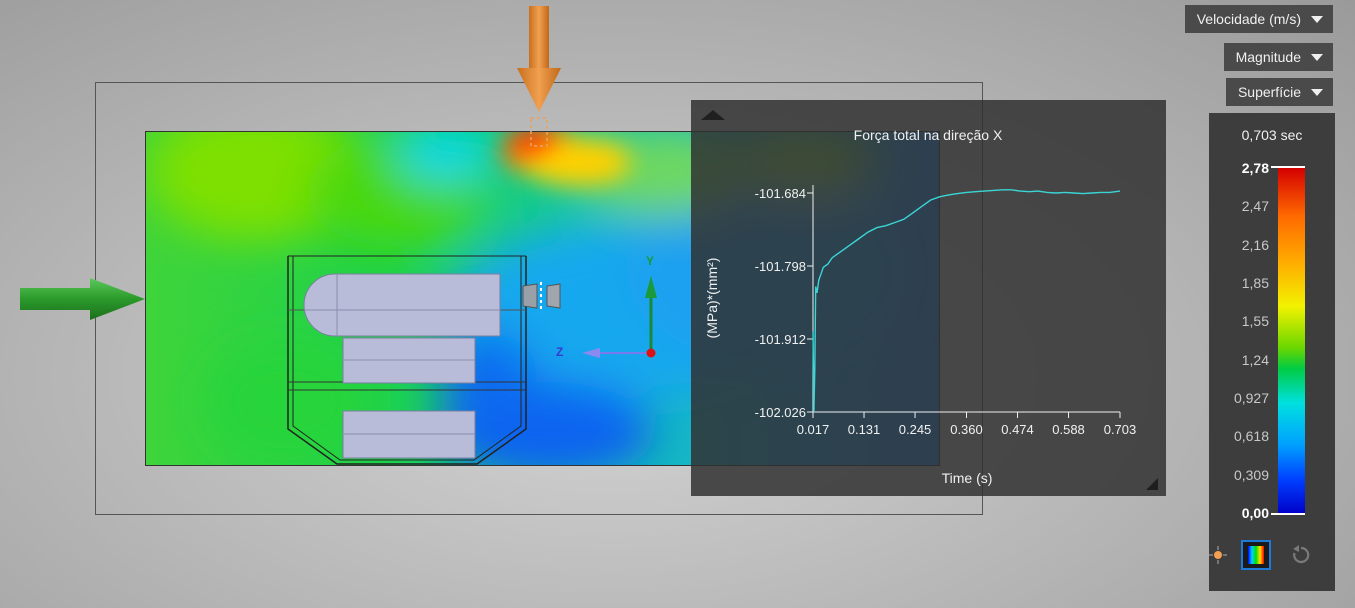  Describe the element at coordinates (1251, 436) in the screenshot. I see `legend-tick-label: 0,618` at that location.